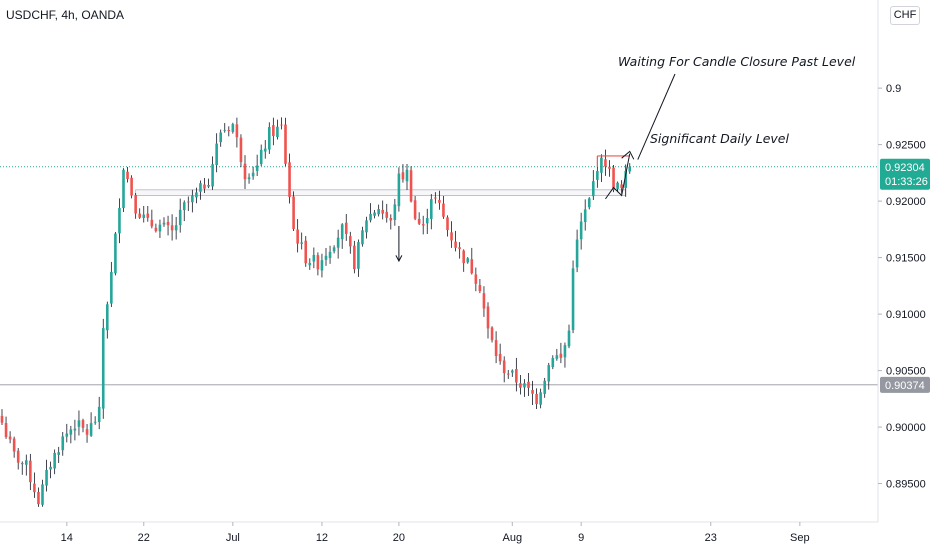 The width and height of the screenshot is (932, 555). Describe the element at coordinates (719, 138) in the screenshot. I see `annotation-significant-level: Significant Daily Level` at that location.